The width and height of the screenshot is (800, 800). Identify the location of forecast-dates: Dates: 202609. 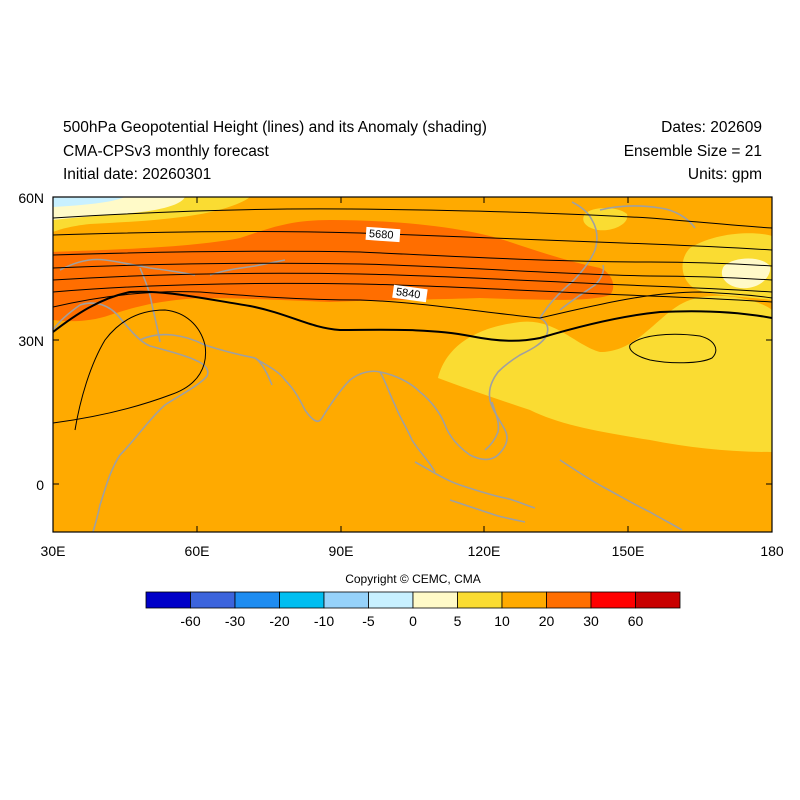
(711, 127).